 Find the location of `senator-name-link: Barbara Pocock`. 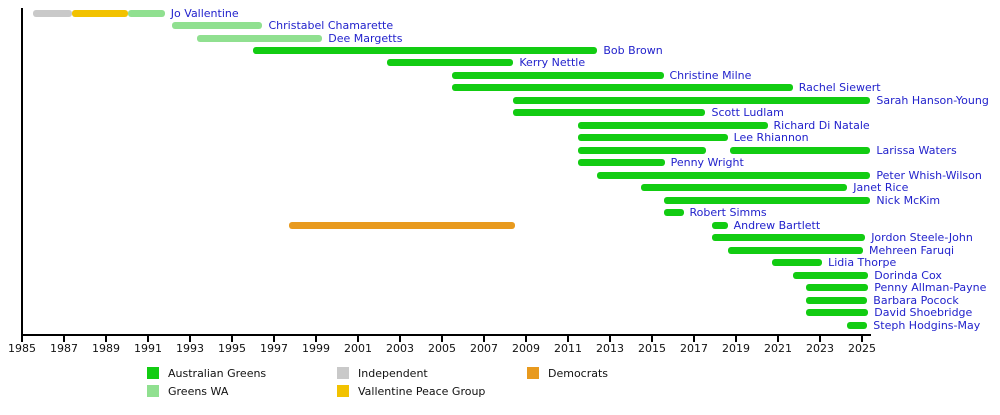

senator-name-link: Barbara Pocock is located at coordinates (916, 300).